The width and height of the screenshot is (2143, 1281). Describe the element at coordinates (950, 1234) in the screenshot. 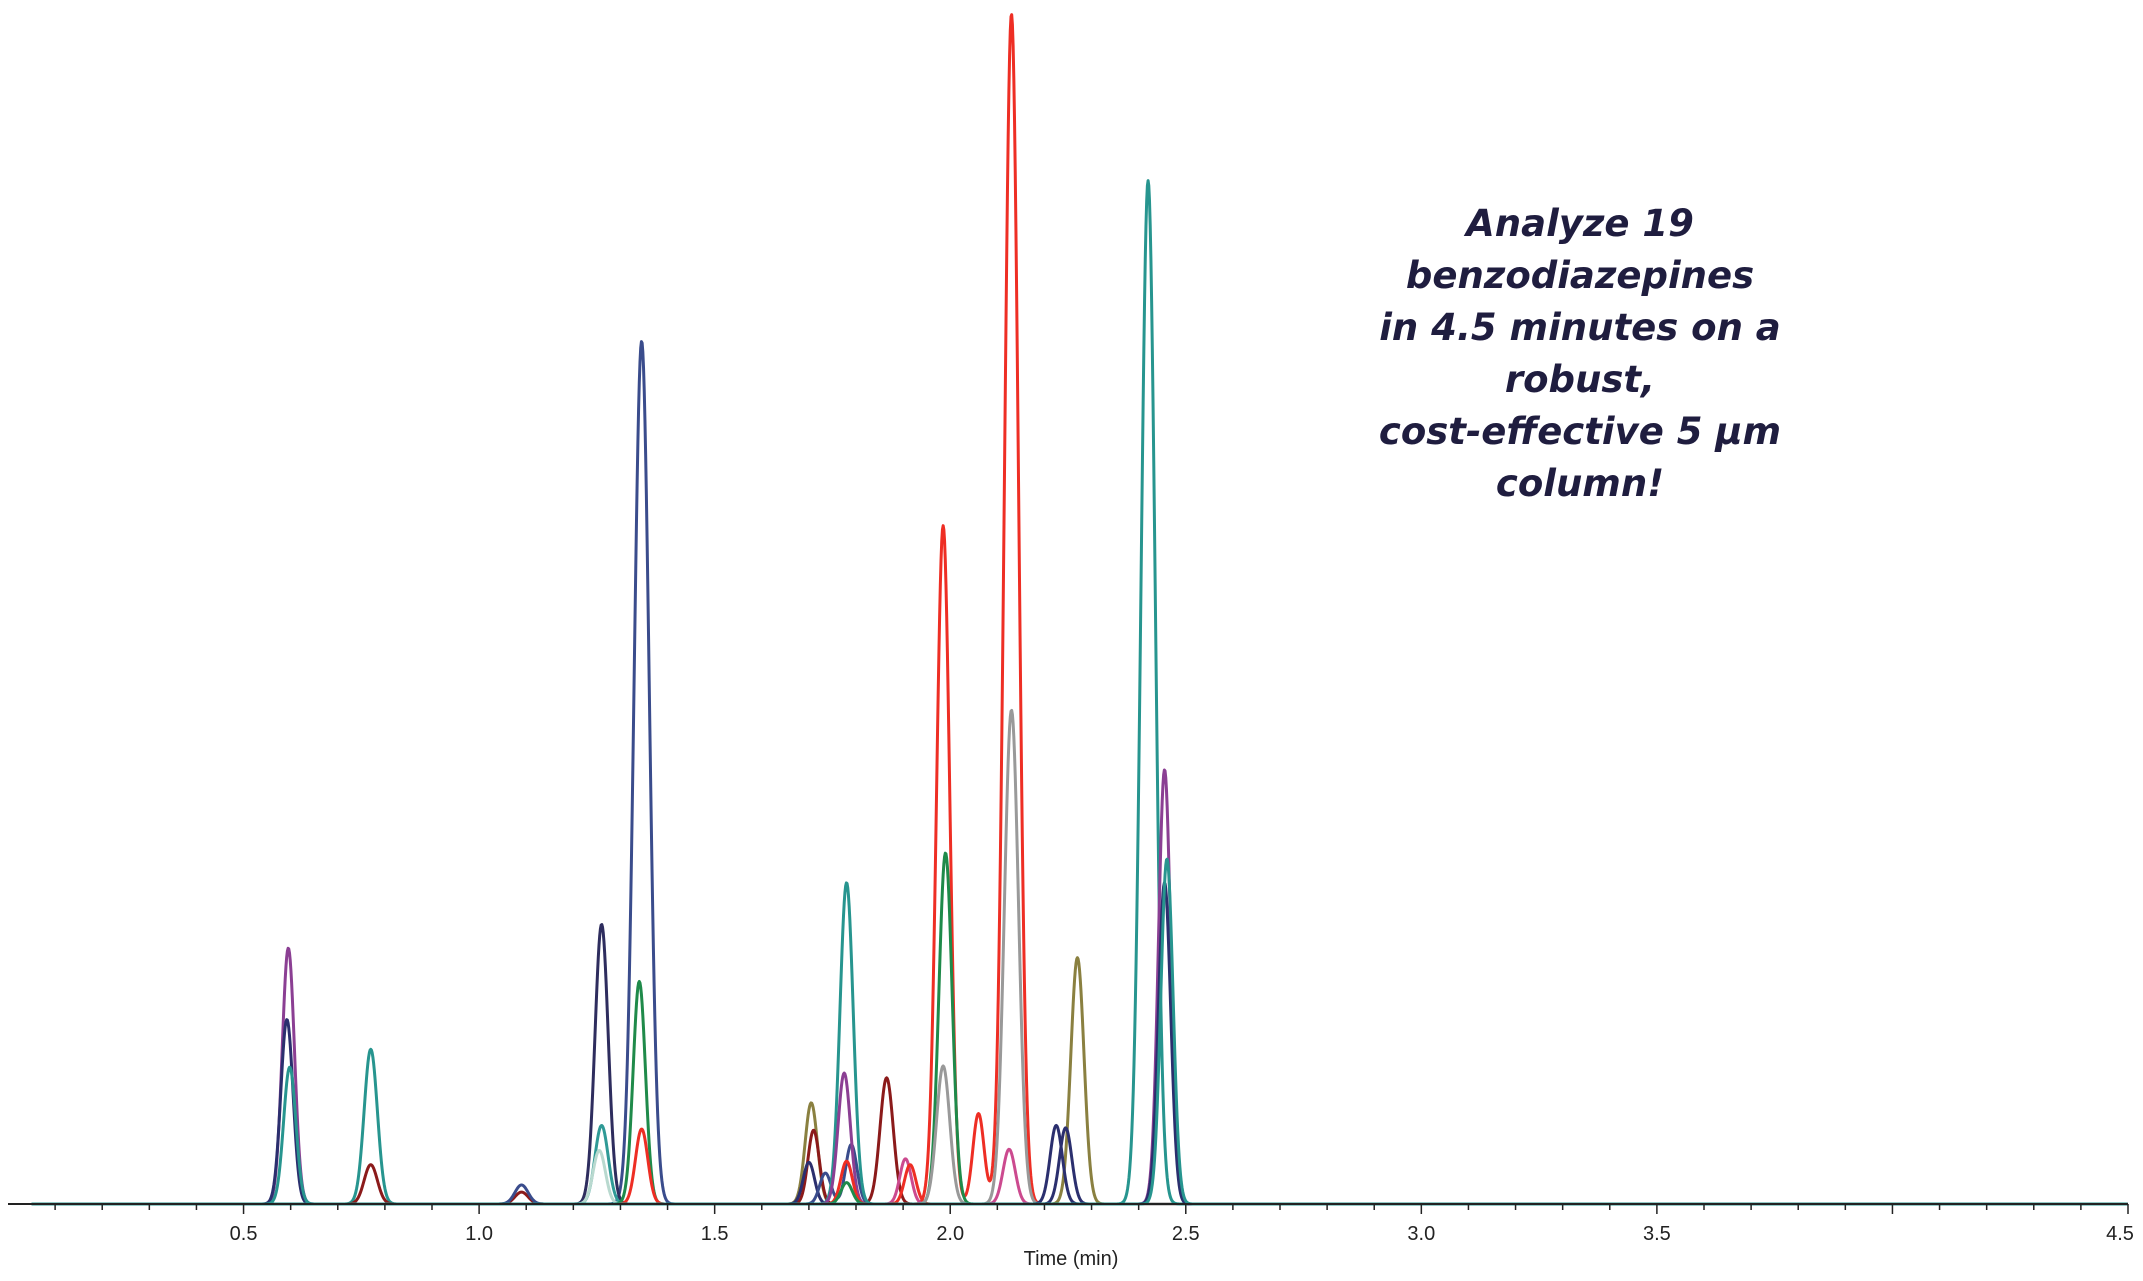

I see `x-tick-label: 2.0` at that location.